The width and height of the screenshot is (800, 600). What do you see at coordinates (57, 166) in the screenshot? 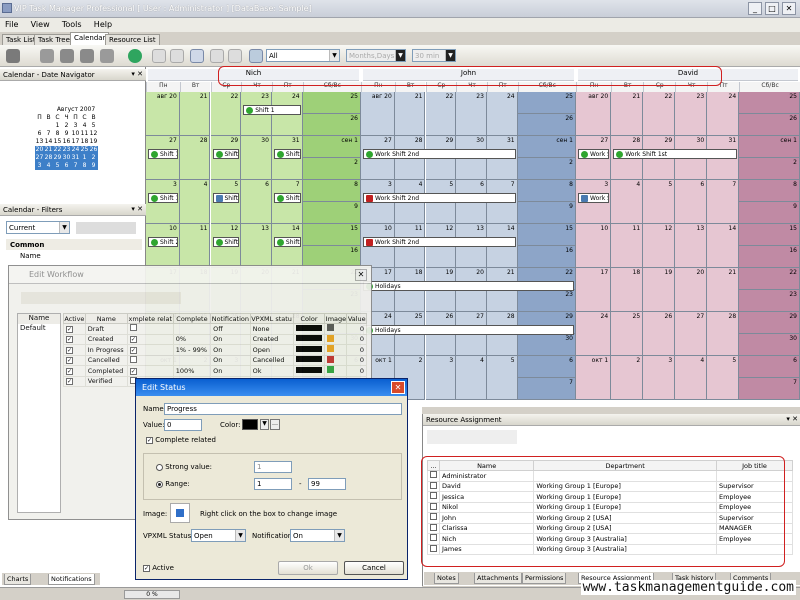
I see `mini-calendar-day: 5` at bounding box center [57, 166].